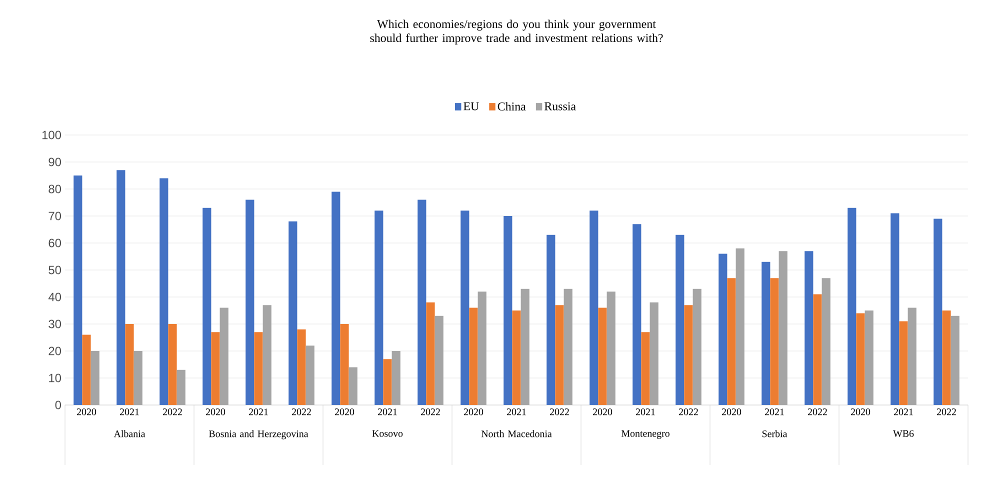 The height and width of the screenshot is (503, 987). Describe the element at coordinates (130, 434) in the screenshot. I see `text: Albania` at that location.